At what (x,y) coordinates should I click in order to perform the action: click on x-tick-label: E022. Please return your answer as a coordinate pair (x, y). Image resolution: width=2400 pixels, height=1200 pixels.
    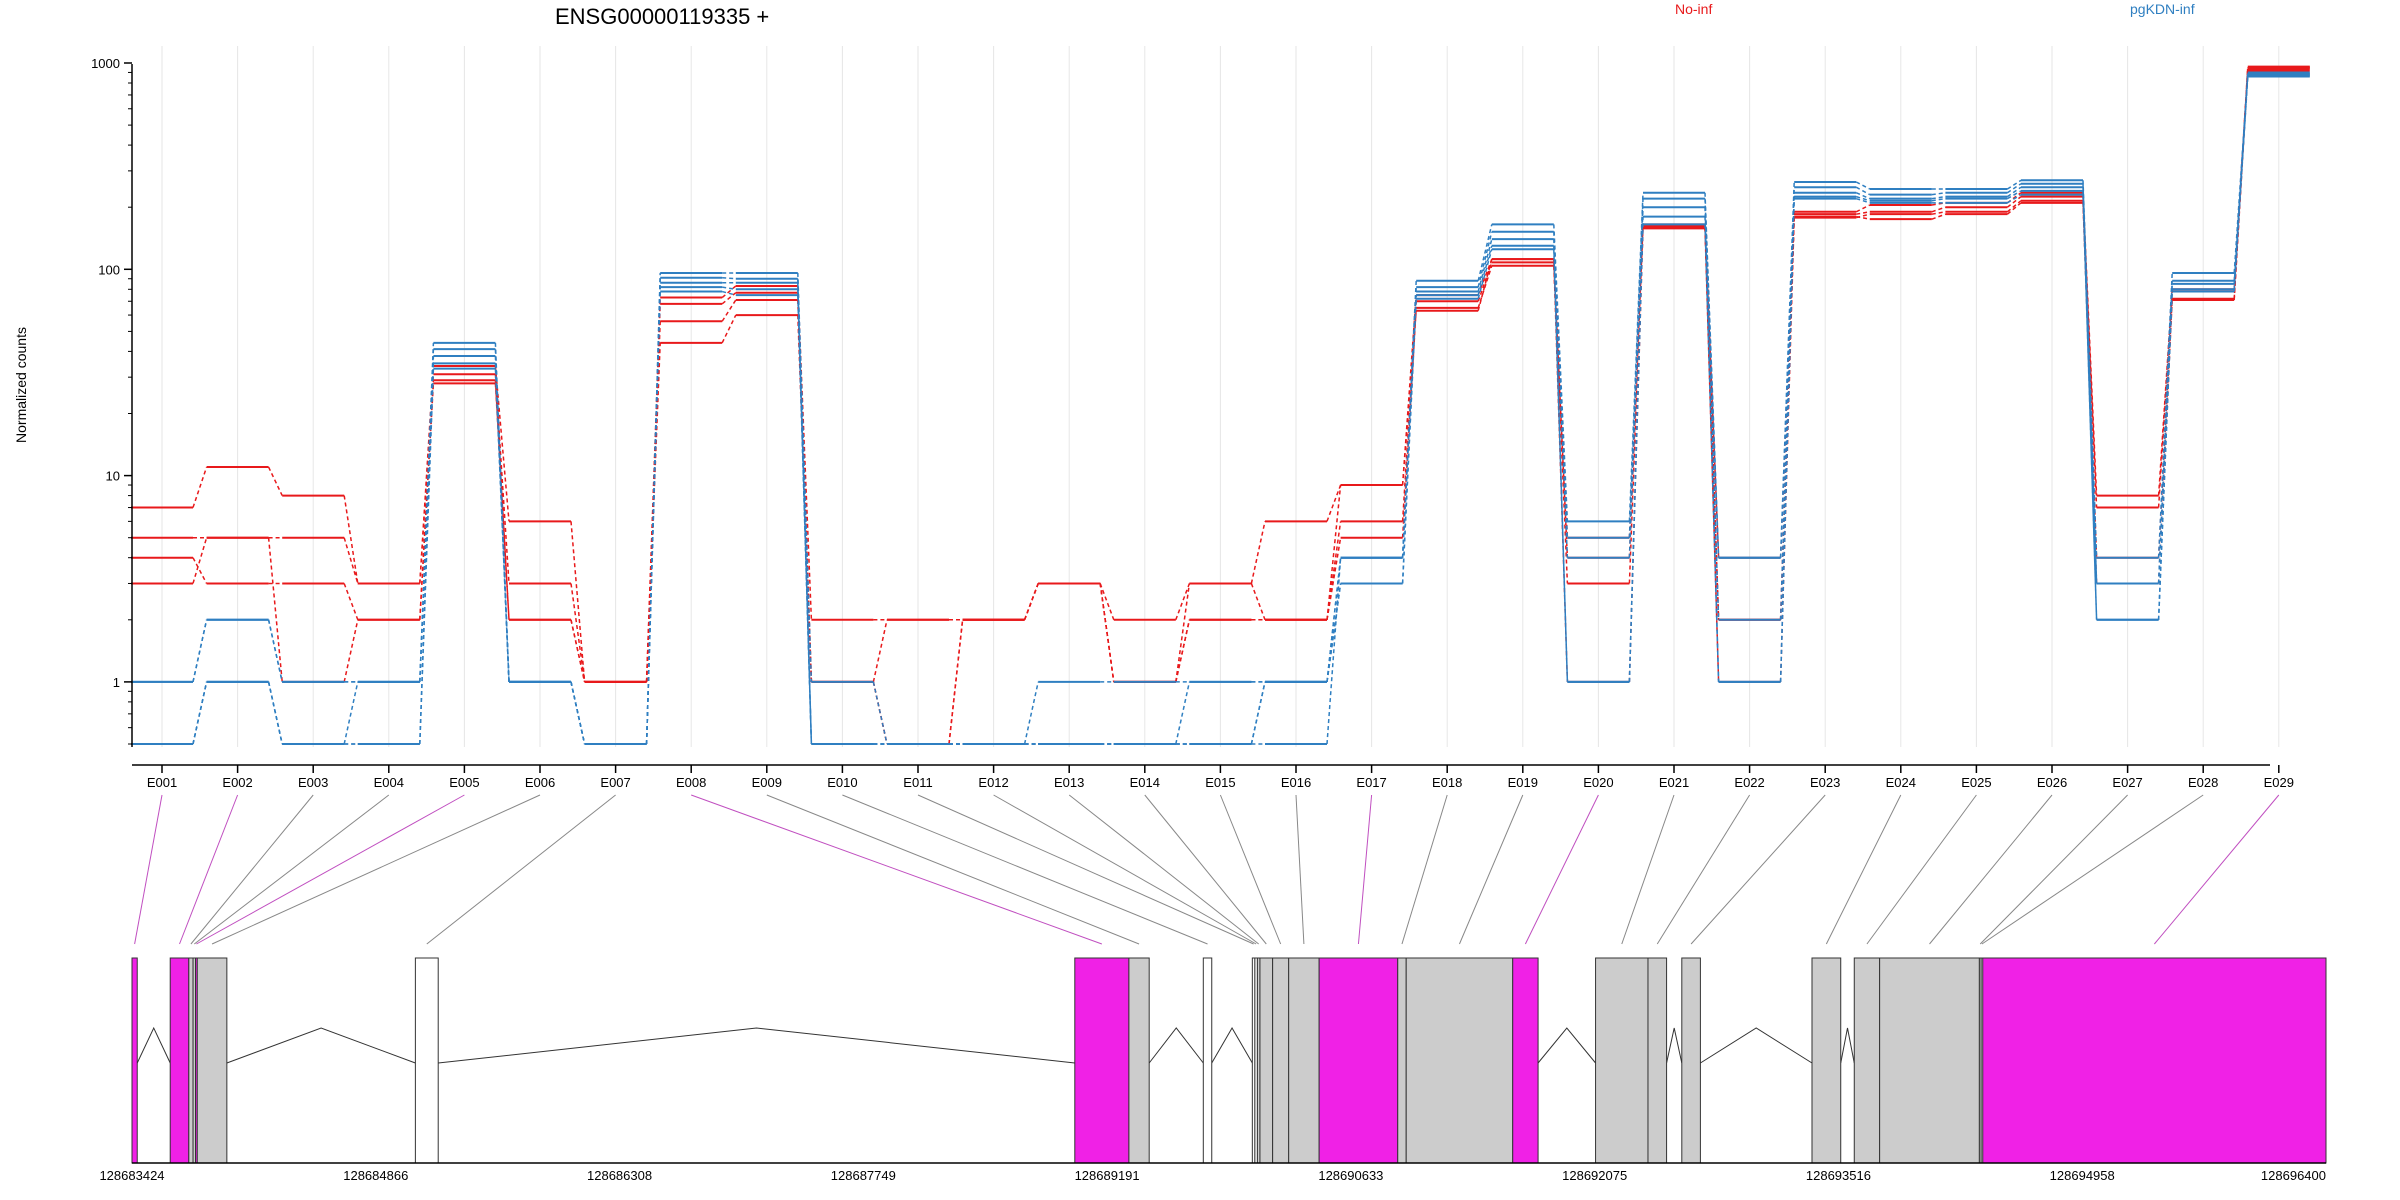
    Looking at the image, I should click on (1749, 782).